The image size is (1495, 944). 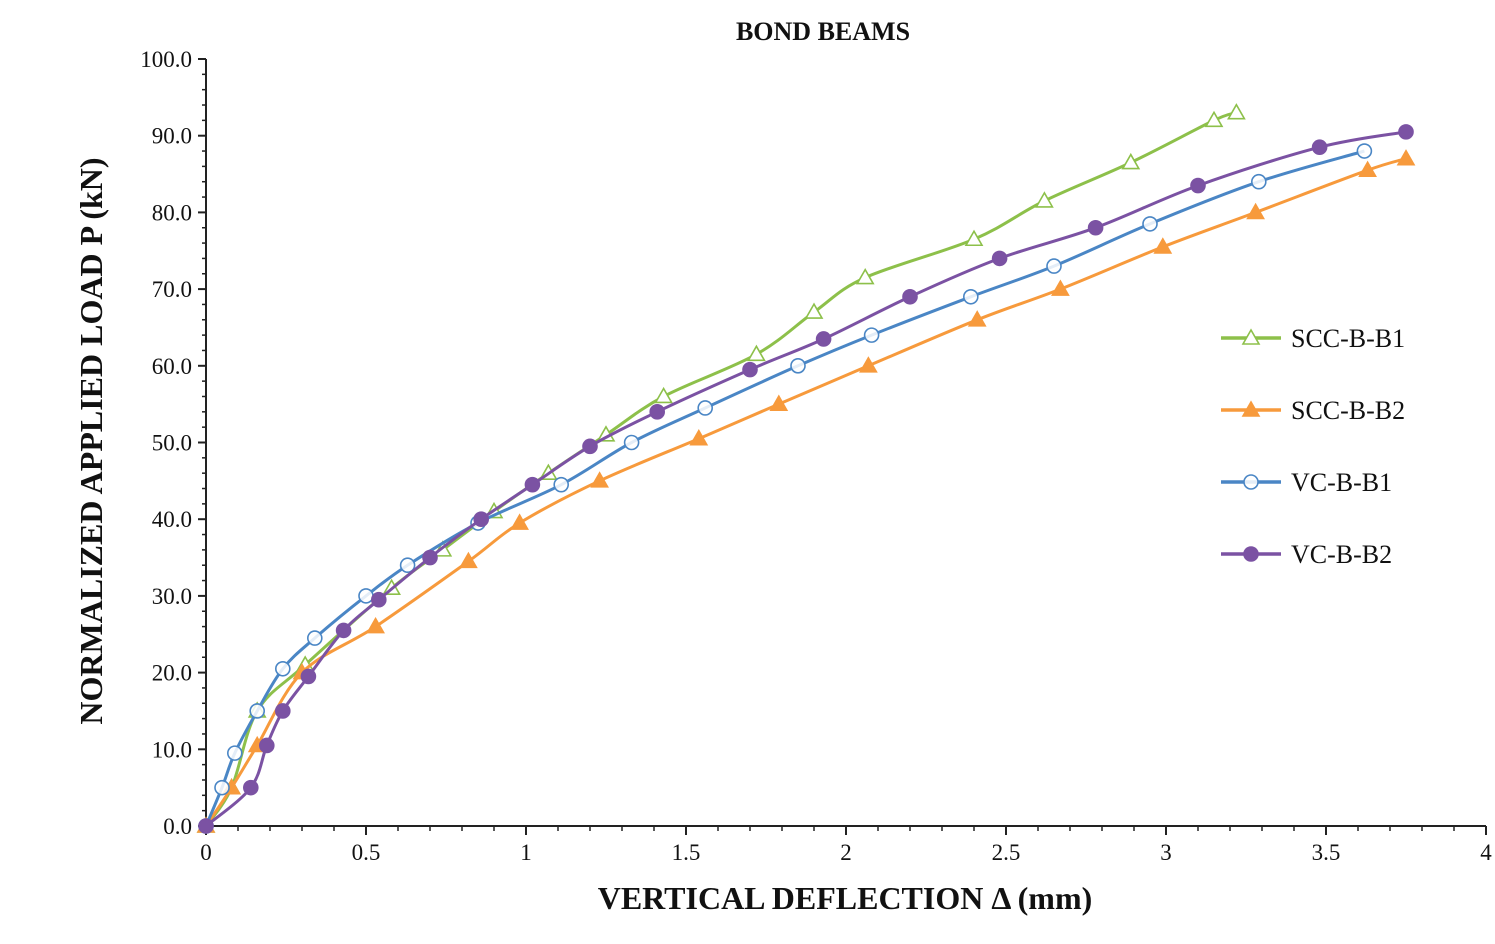 What do you see at coordinates (172, 212) in the screenshot?
I see `y-tick-label: 80.0` at bounding box center [172, 212].